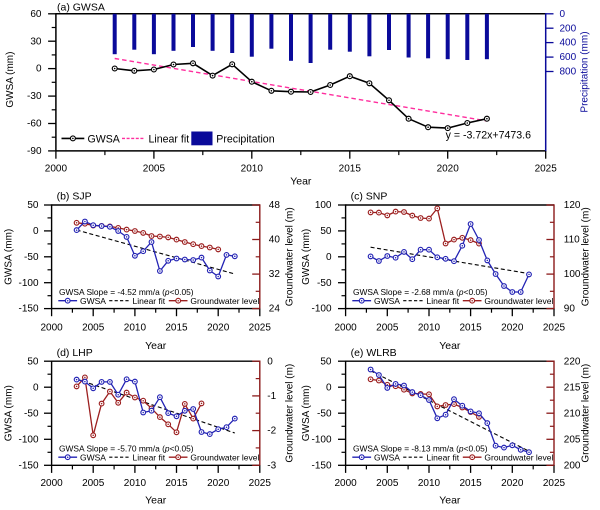  Describe the element at coordinates (572, 413) in the screenshot. I see `svg-text: 210` at that location.